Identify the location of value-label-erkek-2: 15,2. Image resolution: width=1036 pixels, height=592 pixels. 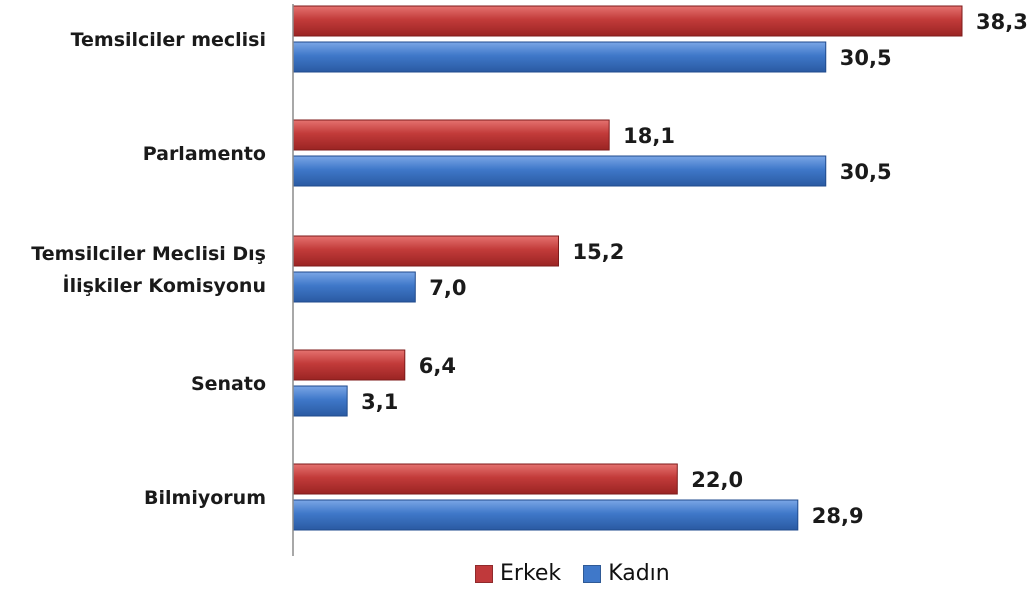
(599, 252).